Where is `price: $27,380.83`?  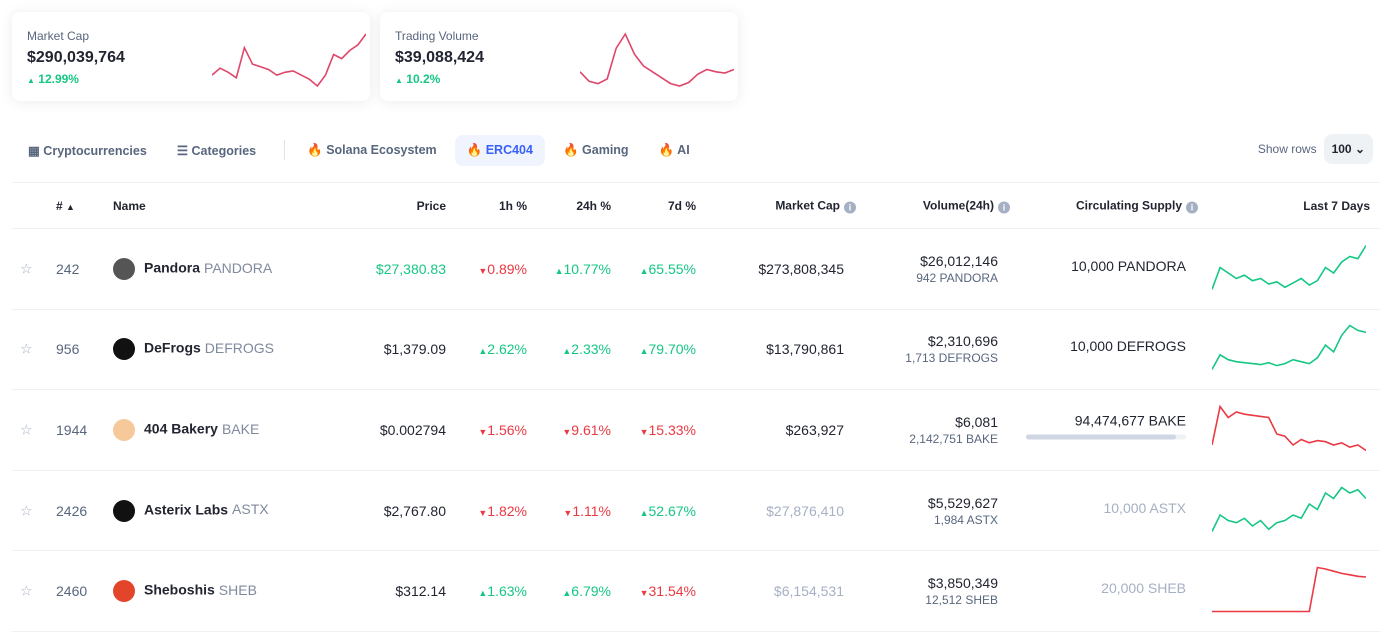 price: $27,380.83 is located at coordinates (410, 268).